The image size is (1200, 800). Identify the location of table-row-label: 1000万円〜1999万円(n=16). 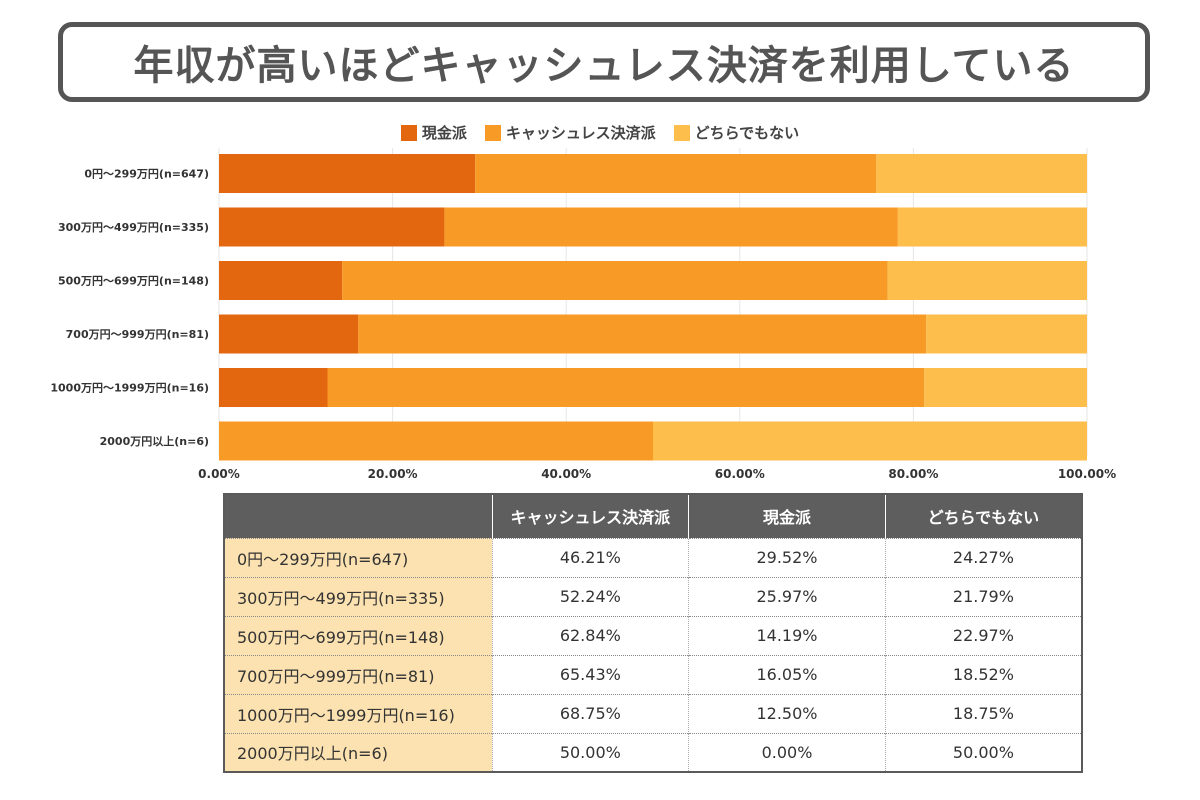
(358, 713).